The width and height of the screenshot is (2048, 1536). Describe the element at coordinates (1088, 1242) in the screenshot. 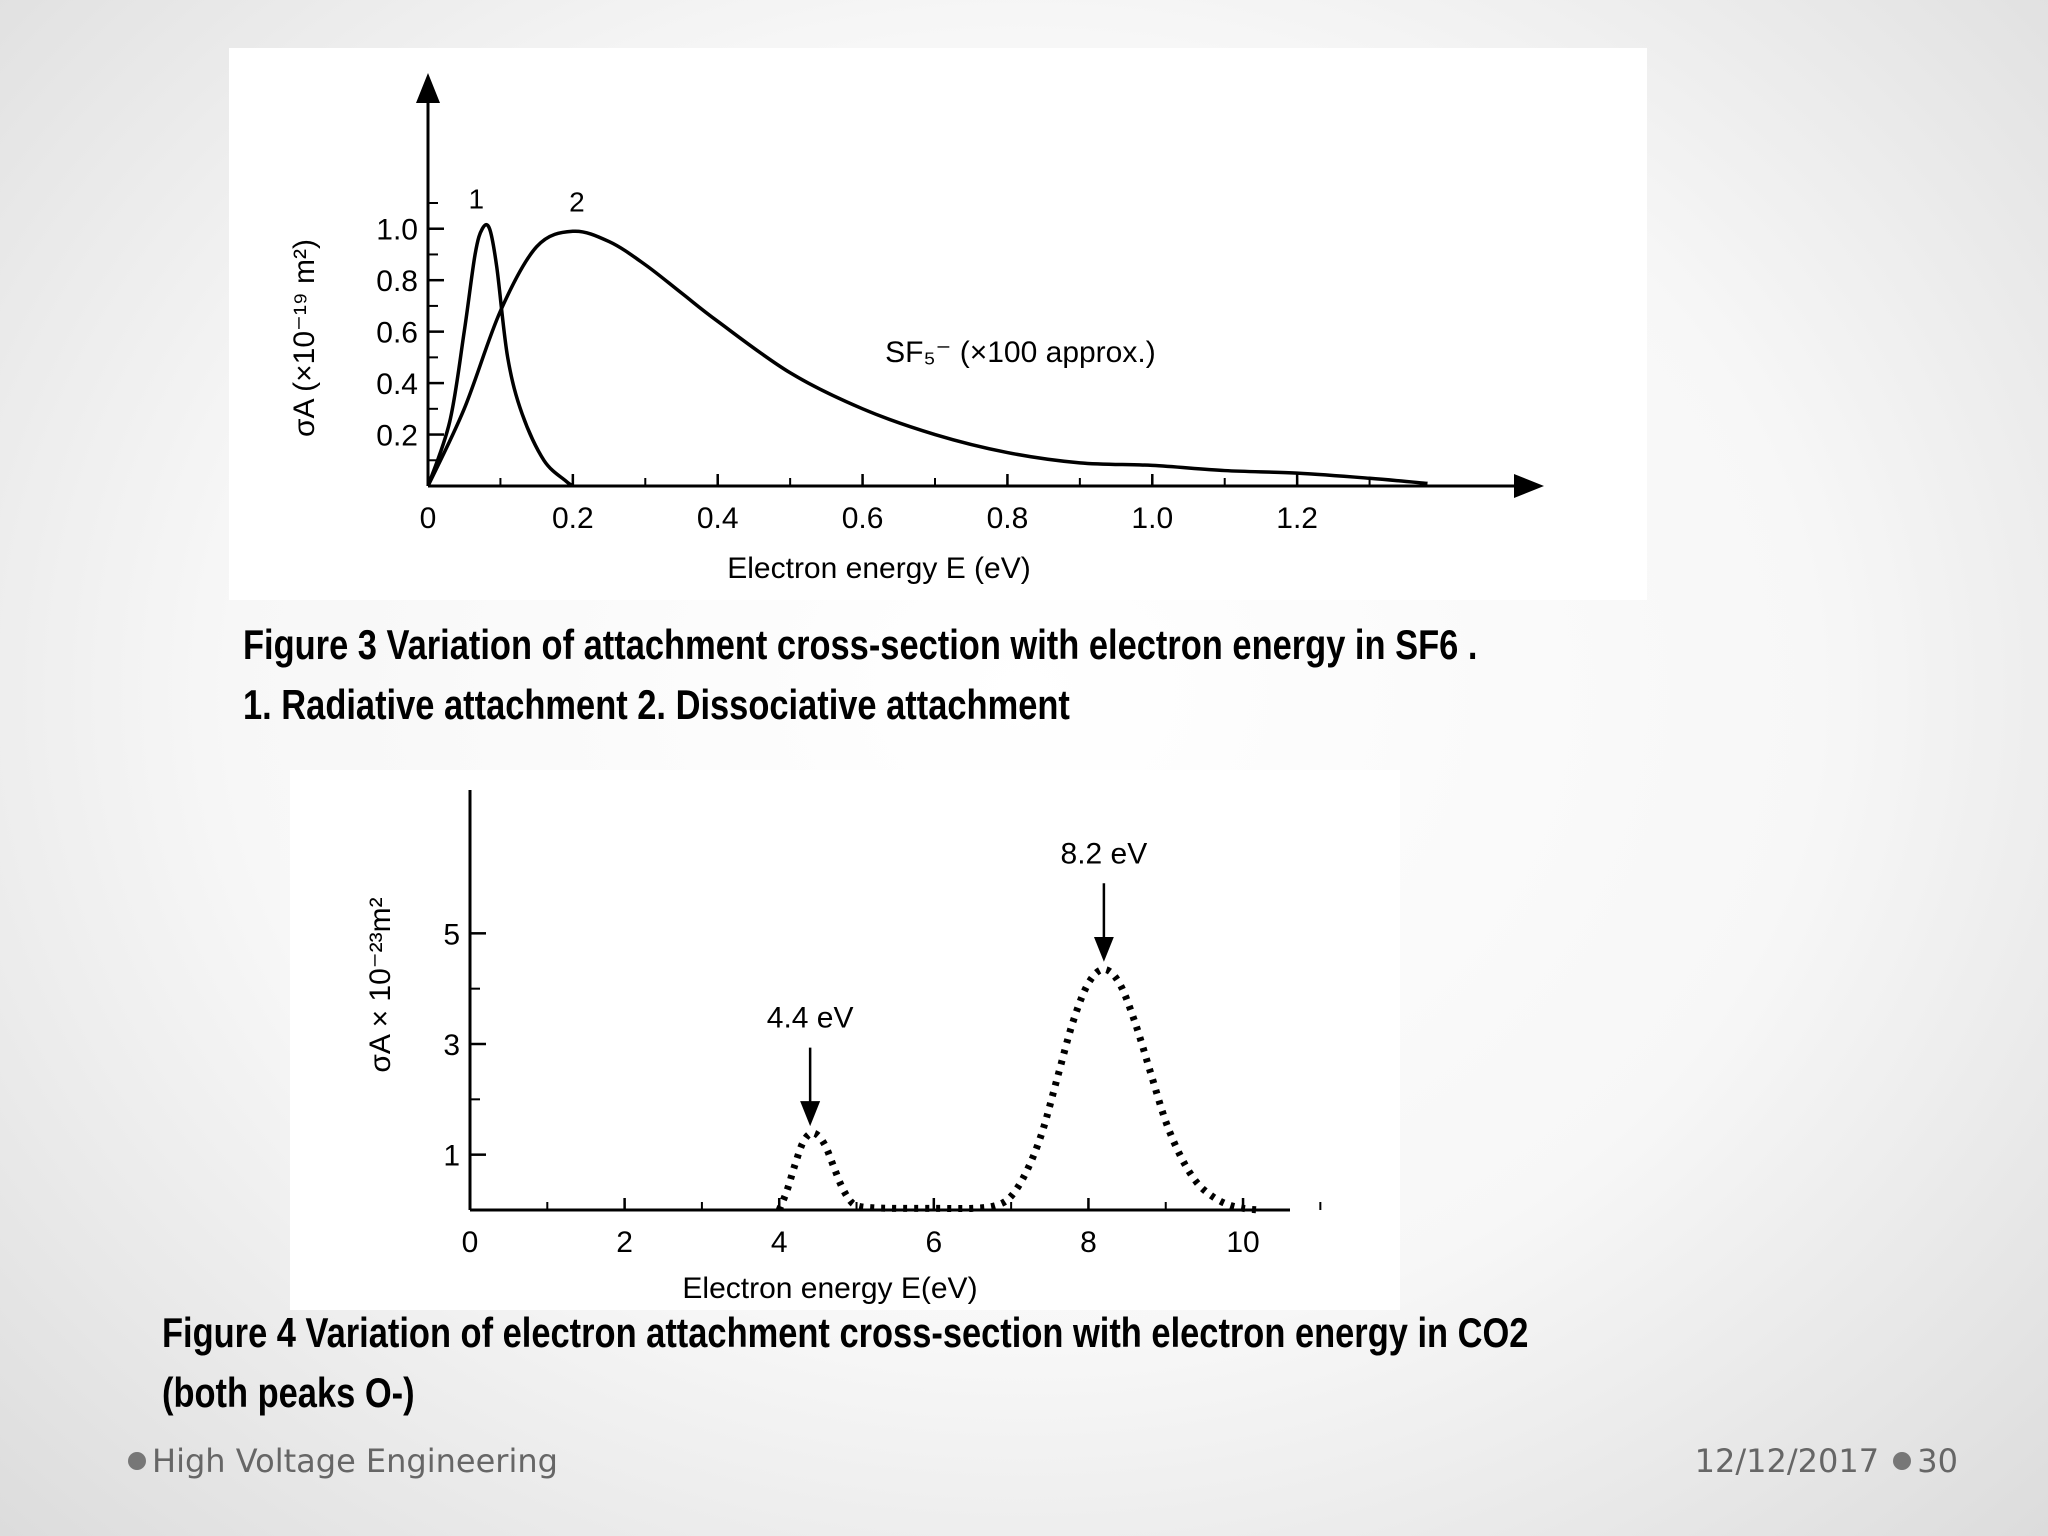

I see `x-tick-label: 8` at that location.